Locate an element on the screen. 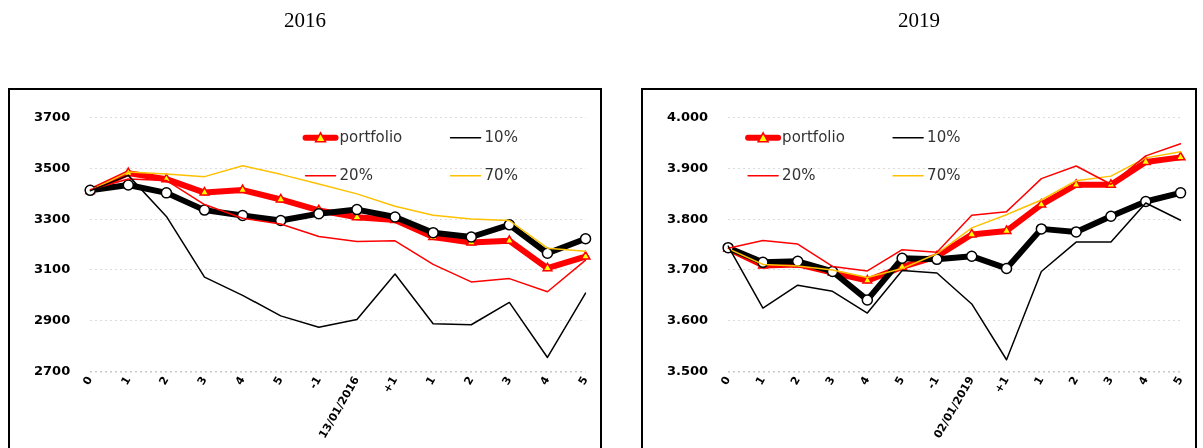 This screenshot has width=1203, height=448. y-tick-label: 3.800 is located at coordinates (688, 218).